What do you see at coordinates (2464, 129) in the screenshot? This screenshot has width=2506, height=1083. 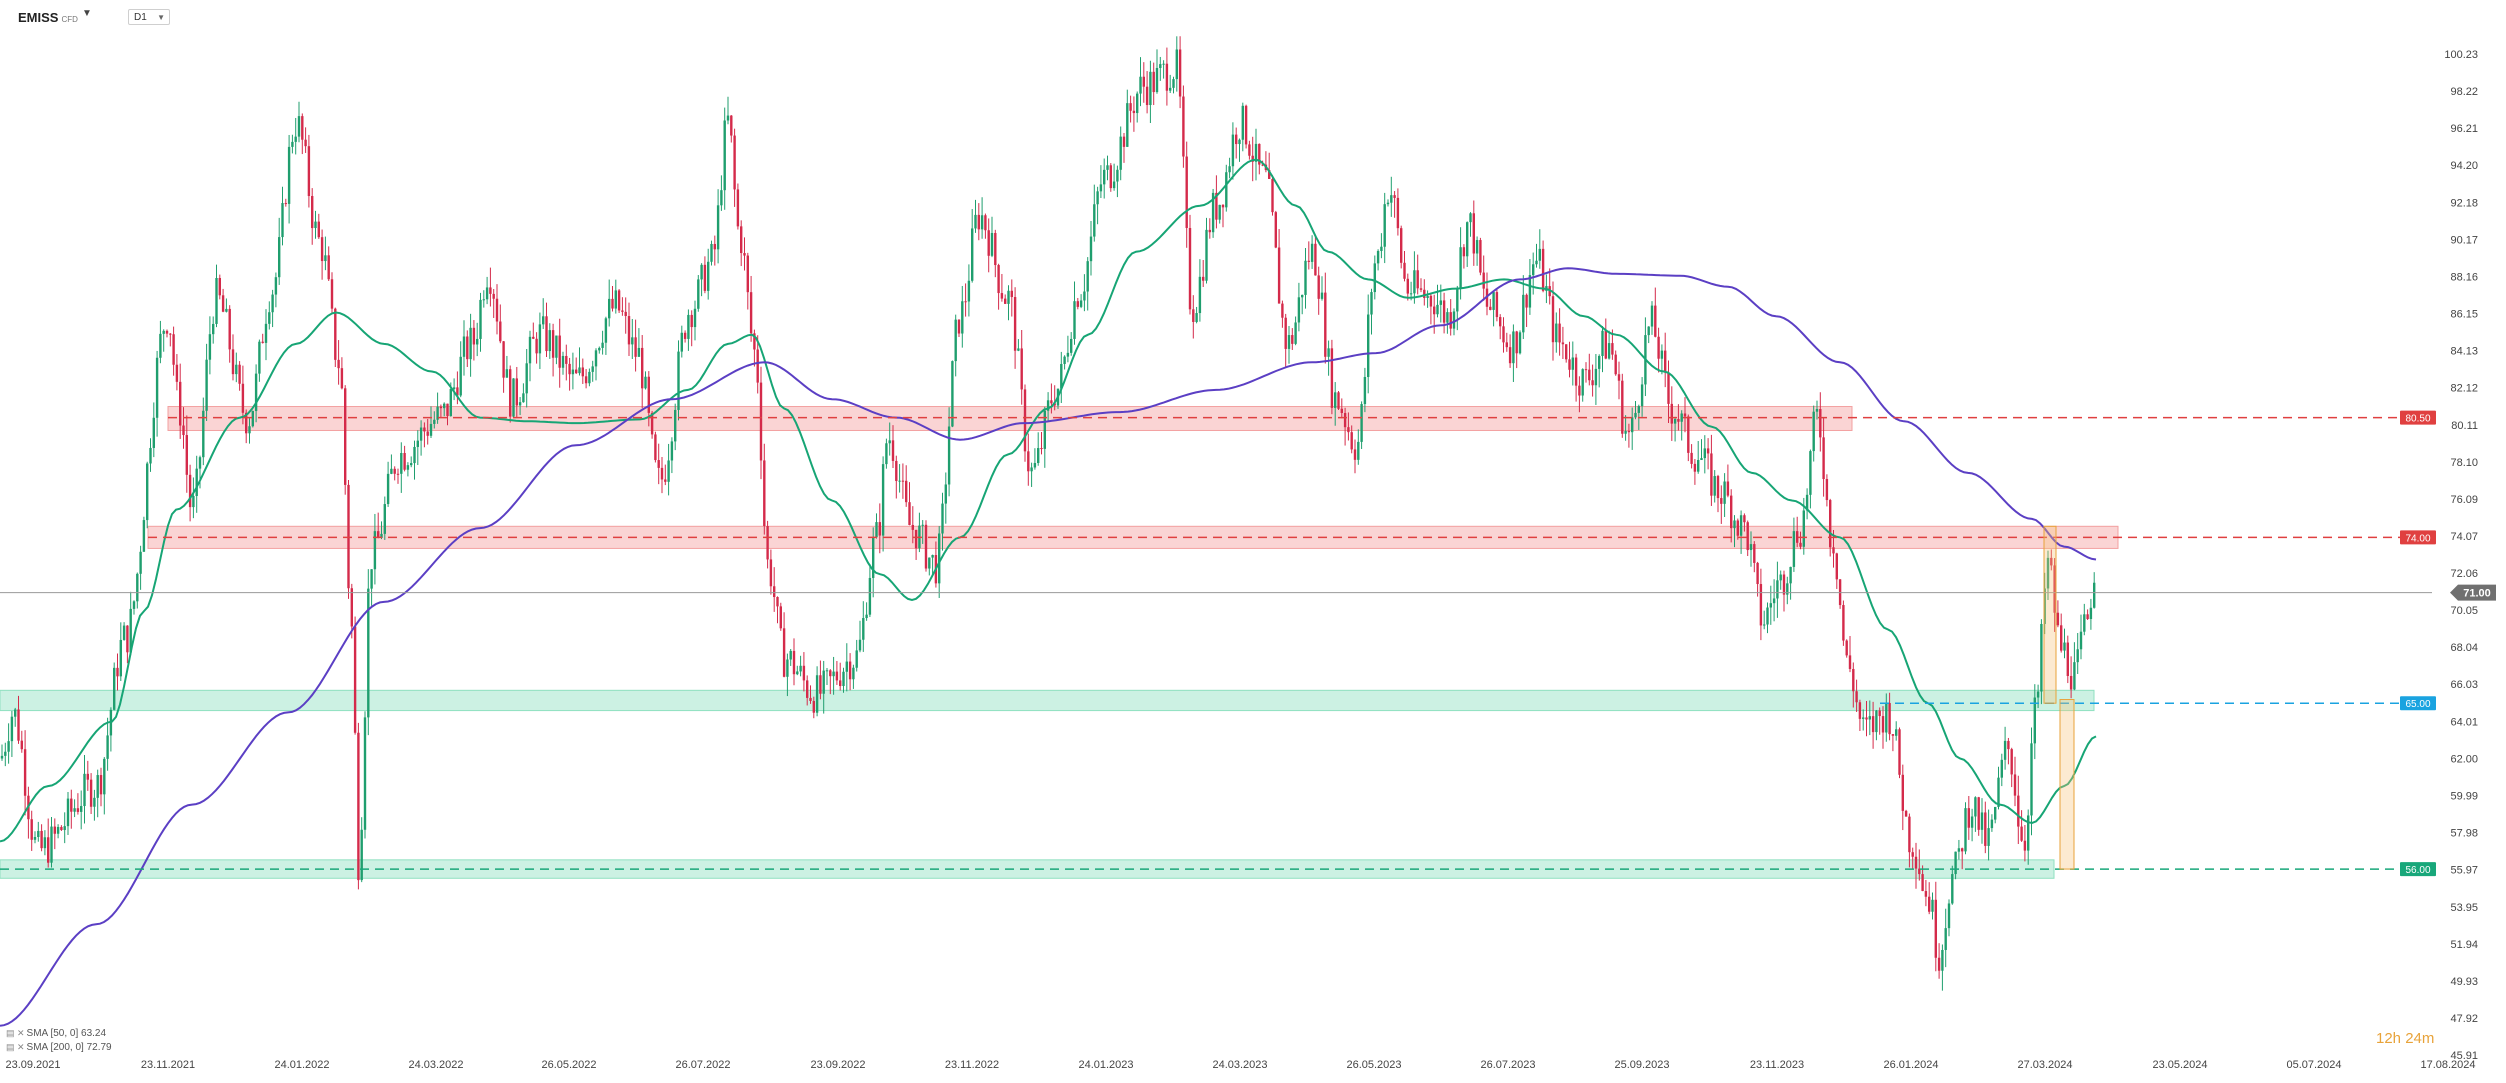 I see `y-tick-label: 96.21` at bounding box center [2464, 129].